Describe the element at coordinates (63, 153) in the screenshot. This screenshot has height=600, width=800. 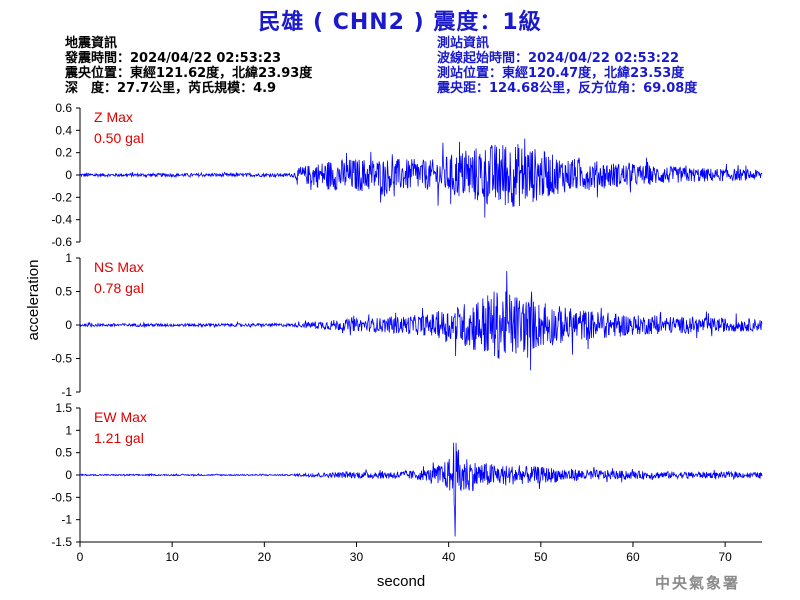
I see `y-tick-label-Z: 0.2` at that location.